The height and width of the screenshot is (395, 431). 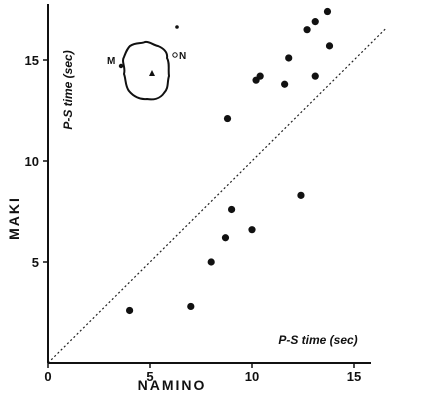 What do you see at coordinates (121, 66) in the screenshot?
I see `station-m-marker` at bounding box center [121, 66].